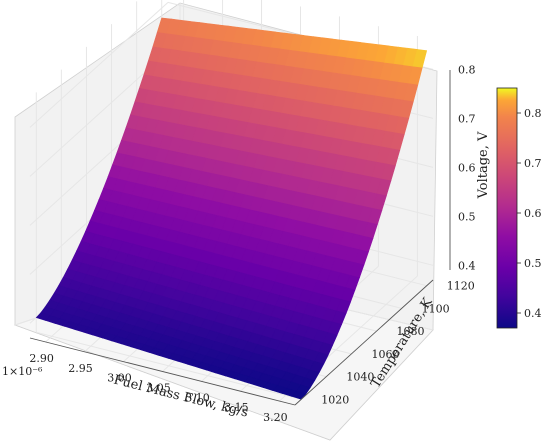 The height and width of the screenshot is (445, 550). I want to click on y-tick-label: 1120, so click(461, 286).